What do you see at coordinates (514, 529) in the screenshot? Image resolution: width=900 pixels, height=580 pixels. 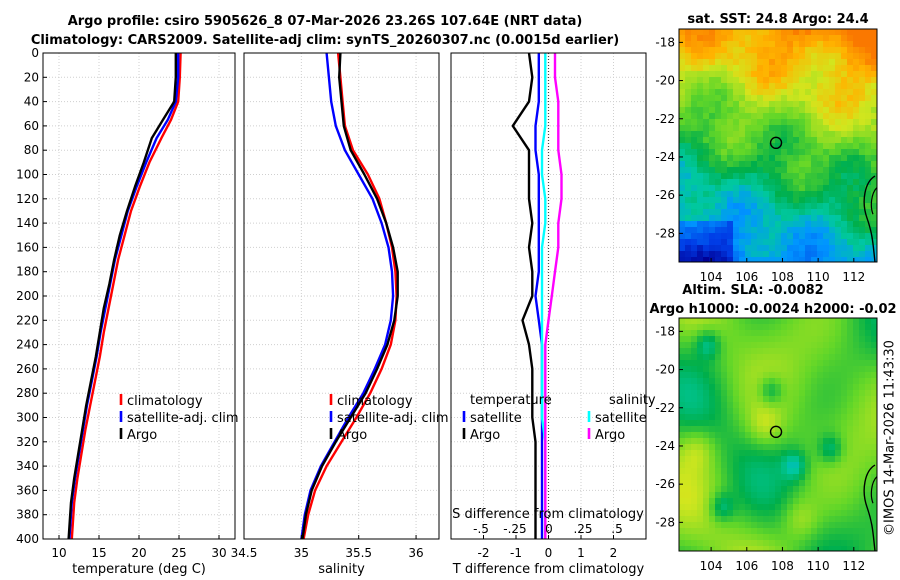 I see `top-tick-label: -.25` at bounding box center [514, 529].